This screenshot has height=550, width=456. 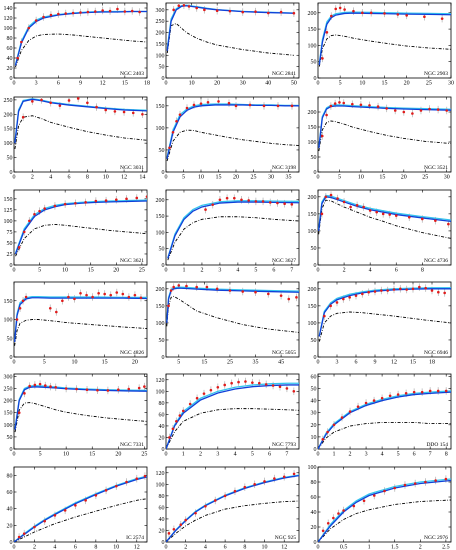 I want to click on x-tick-label: 2.5, so click(x=446, y=547).